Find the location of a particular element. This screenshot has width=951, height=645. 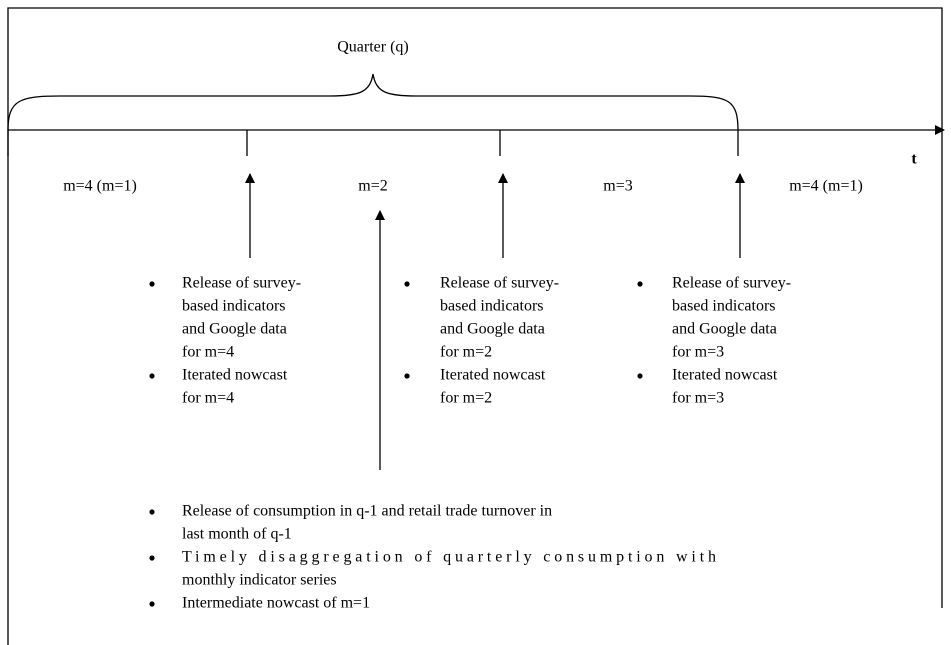

axis-label: t is located at coordinates (914, 159).